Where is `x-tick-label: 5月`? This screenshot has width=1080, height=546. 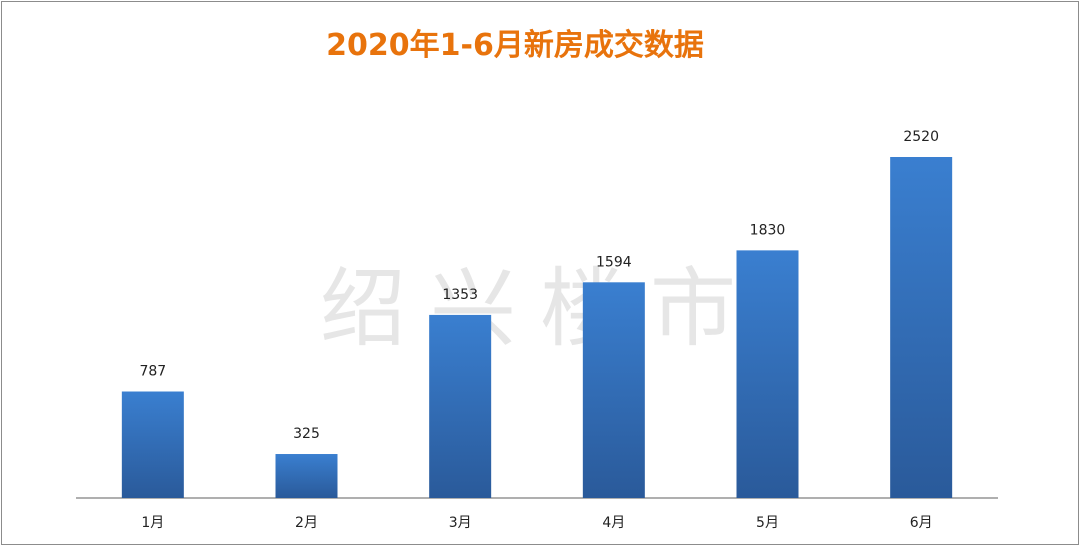
x-tick-label: 5月 is located at coordinates (767, 523).